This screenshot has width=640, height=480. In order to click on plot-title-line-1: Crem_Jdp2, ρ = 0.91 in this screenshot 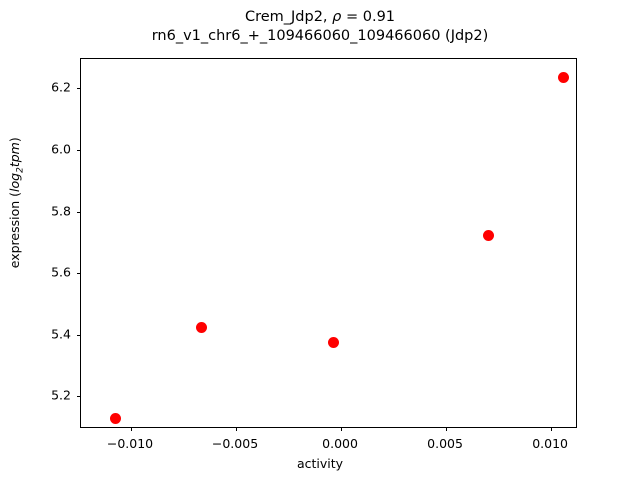, I will do `click(320, 17)`.